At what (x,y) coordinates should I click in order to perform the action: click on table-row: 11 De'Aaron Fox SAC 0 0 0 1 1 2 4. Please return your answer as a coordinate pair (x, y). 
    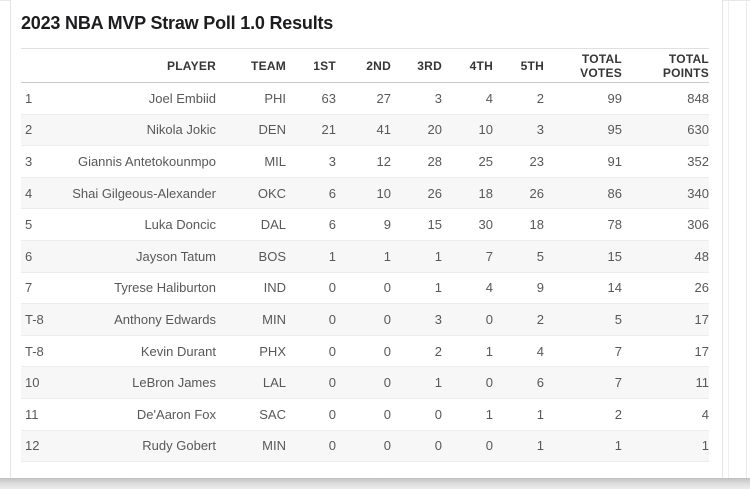
    Looking at the image, I should click on (365, 414).